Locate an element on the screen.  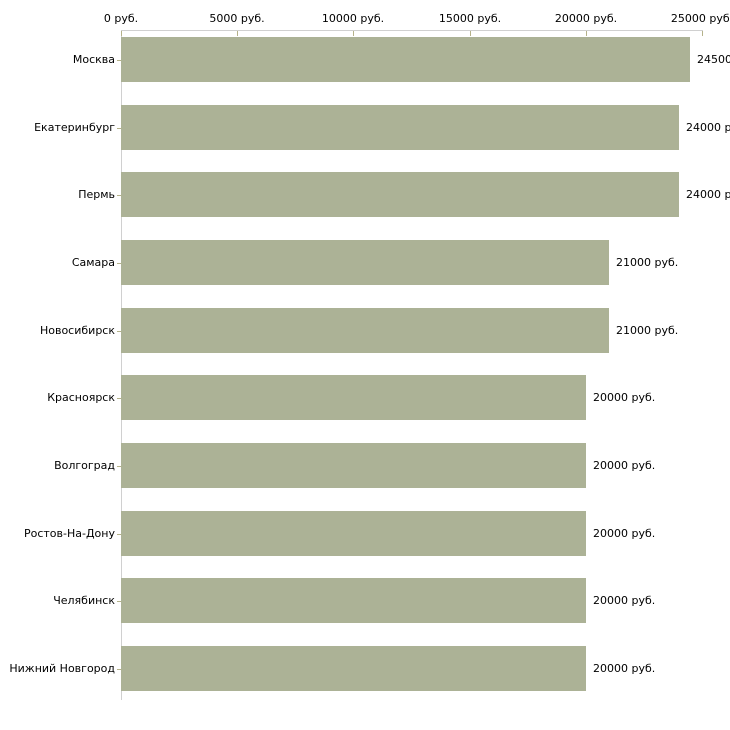
x-tick-label: 15000 руб. is located at coordinates (470, 18).